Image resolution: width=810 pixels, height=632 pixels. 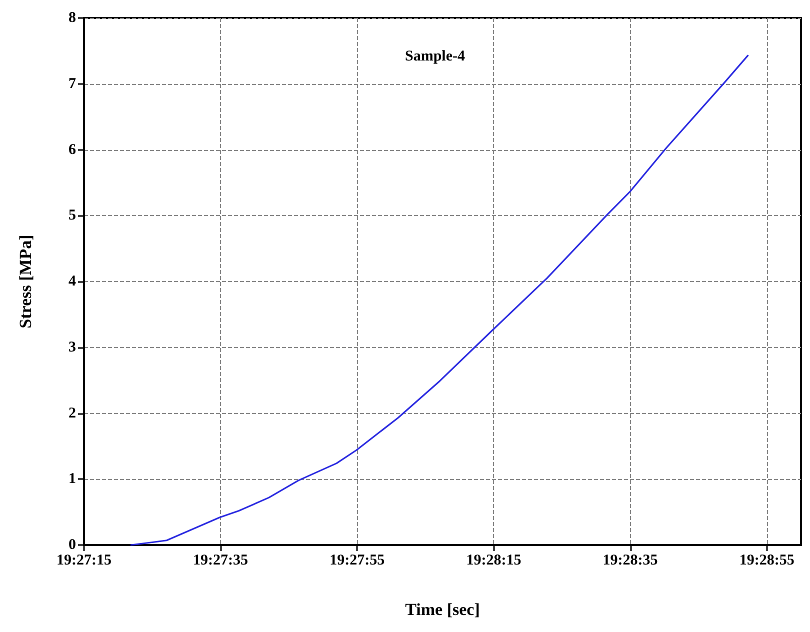 What do you see at coordinates (220, 560) in the screenshot?
I see `x-tick-label: 19:27:35` at bounding box center [220, 560].